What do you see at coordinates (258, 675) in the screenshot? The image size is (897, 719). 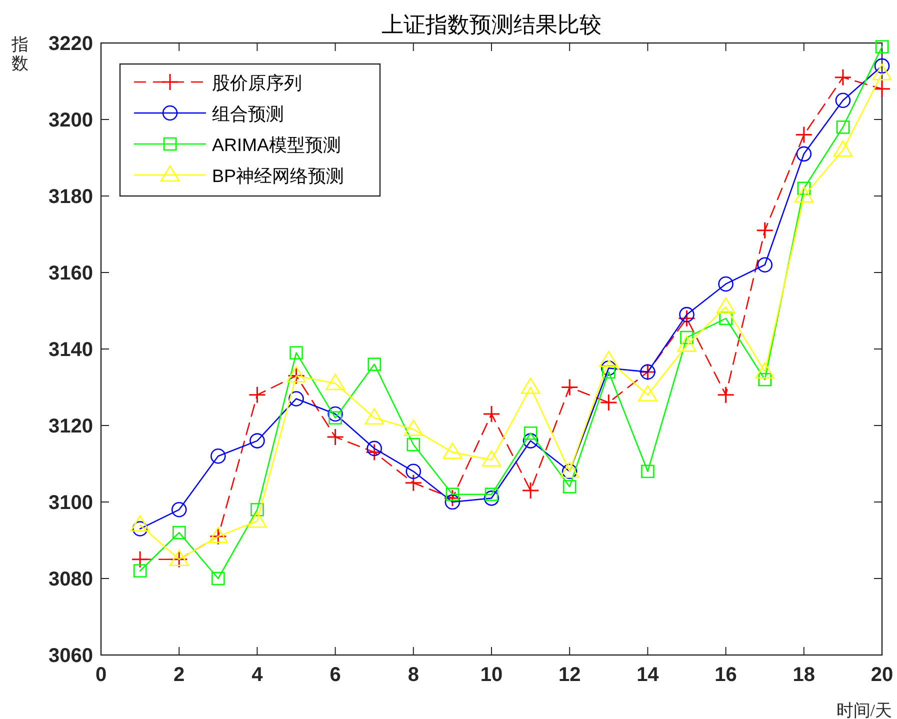 I see `x-tick-label: 4` at bounding box center [258, 675].